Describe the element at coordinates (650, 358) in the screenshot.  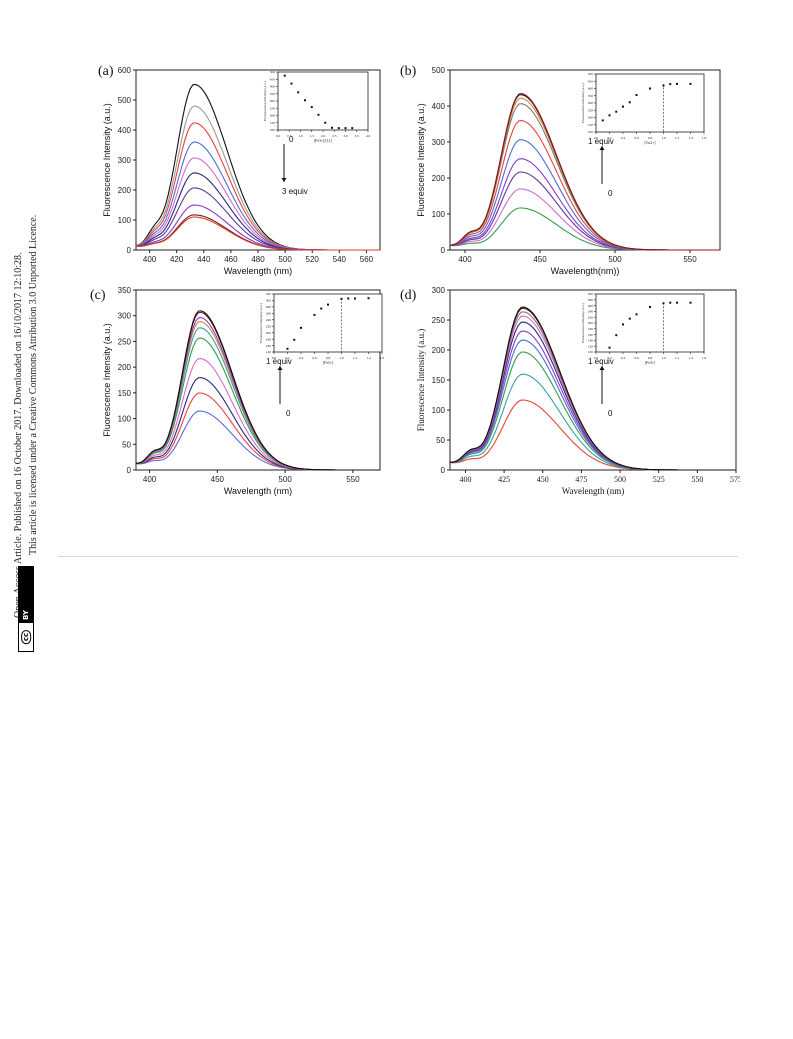
I see `inset-x-tick-label: 0.8` at that location.